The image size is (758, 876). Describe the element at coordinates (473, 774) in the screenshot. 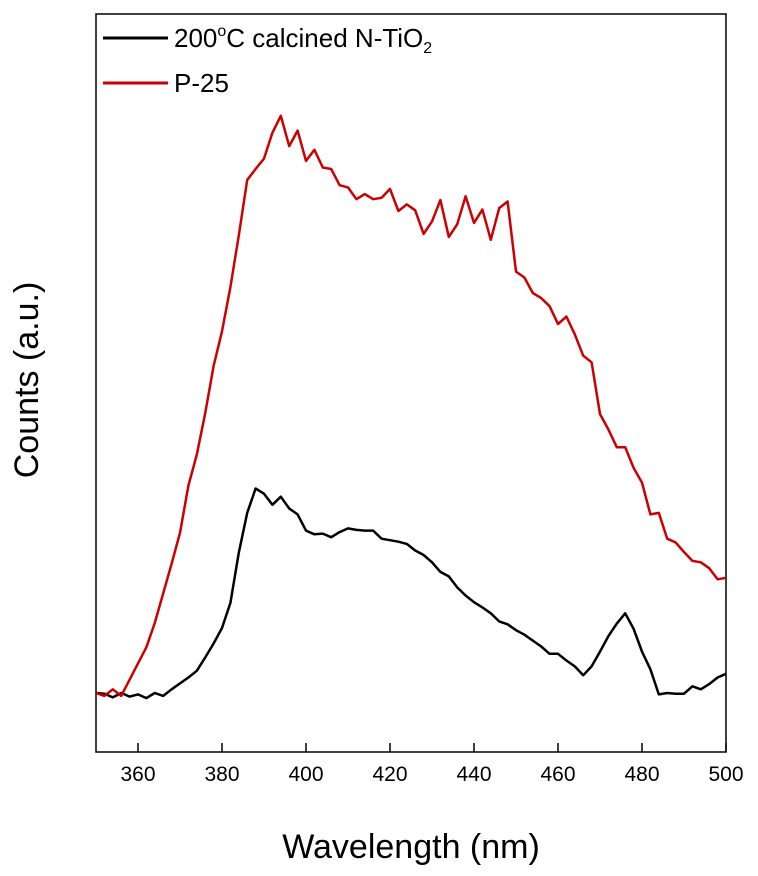

I see `x-tick-label-440: 440` at that location.